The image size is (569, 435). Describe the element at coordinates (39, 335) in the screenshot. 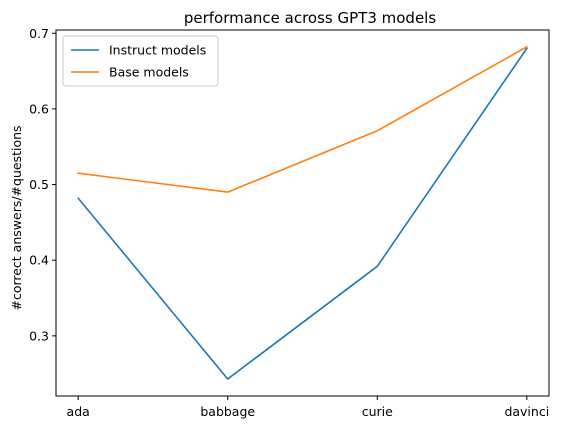

I see `y-tick-label: 0.3` at that location.